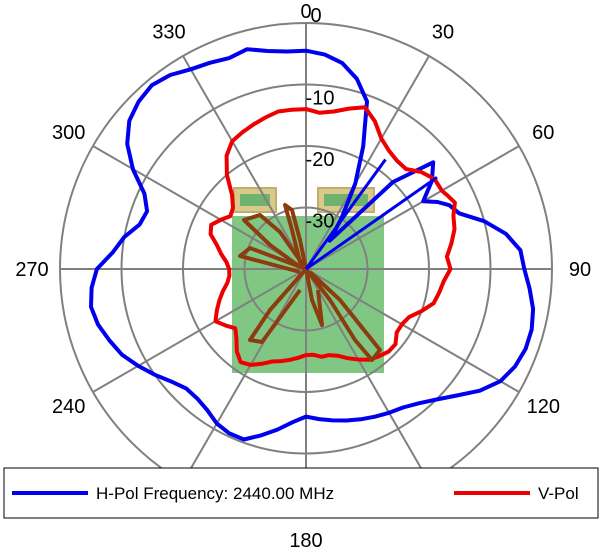  Describe the element at coordinates (443, 33) in the screenshot. I see `angular-tick-30: 30` at that location.